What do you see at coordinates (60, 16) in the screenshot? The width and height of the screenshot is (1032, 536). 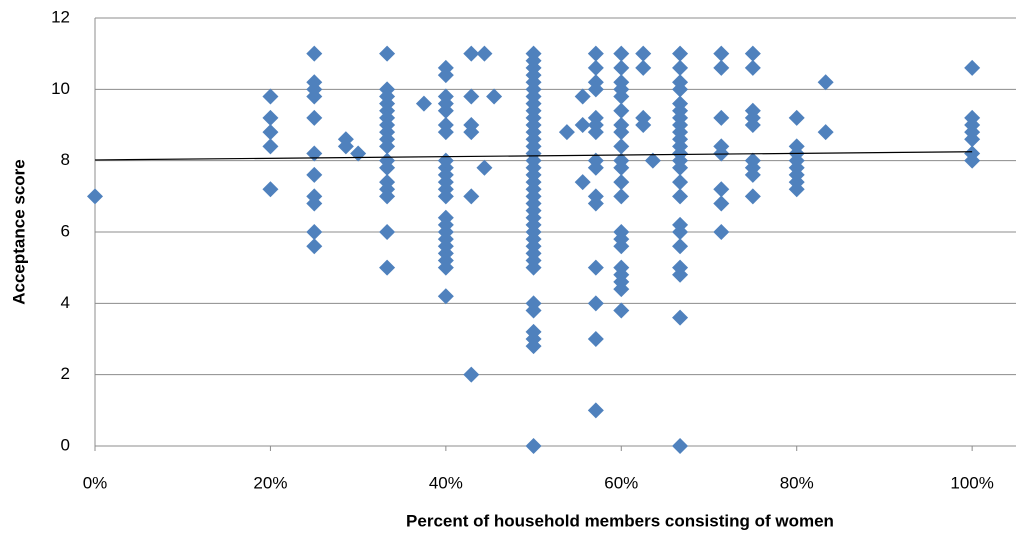 I see `y-tick-label: 12` at bounding box center [60, 16].